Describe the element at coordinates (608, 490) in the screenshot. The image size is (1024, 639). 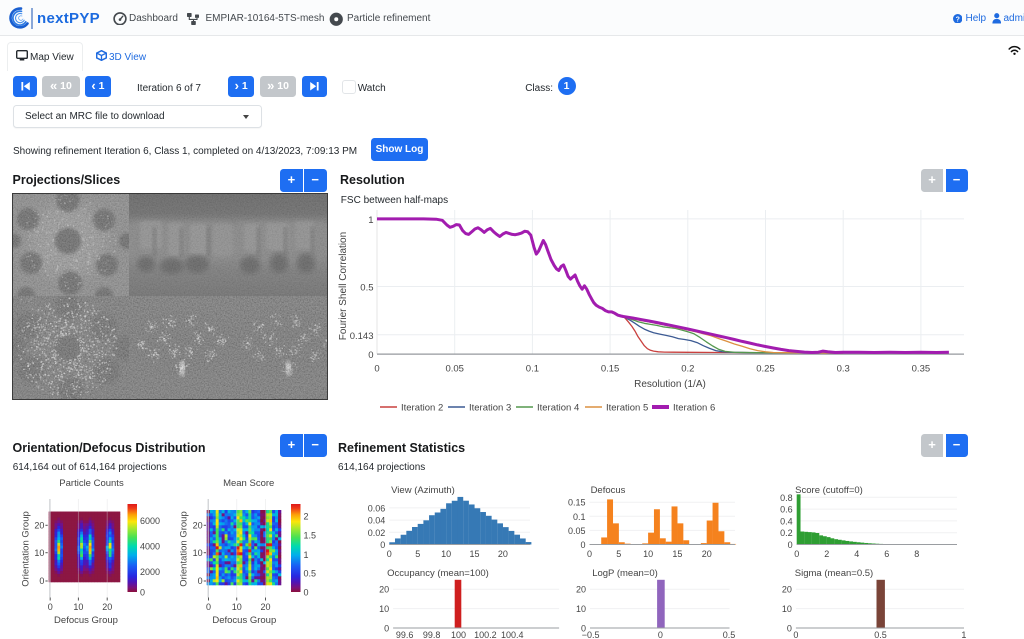
I see `svg-text: Defocus` at that location.